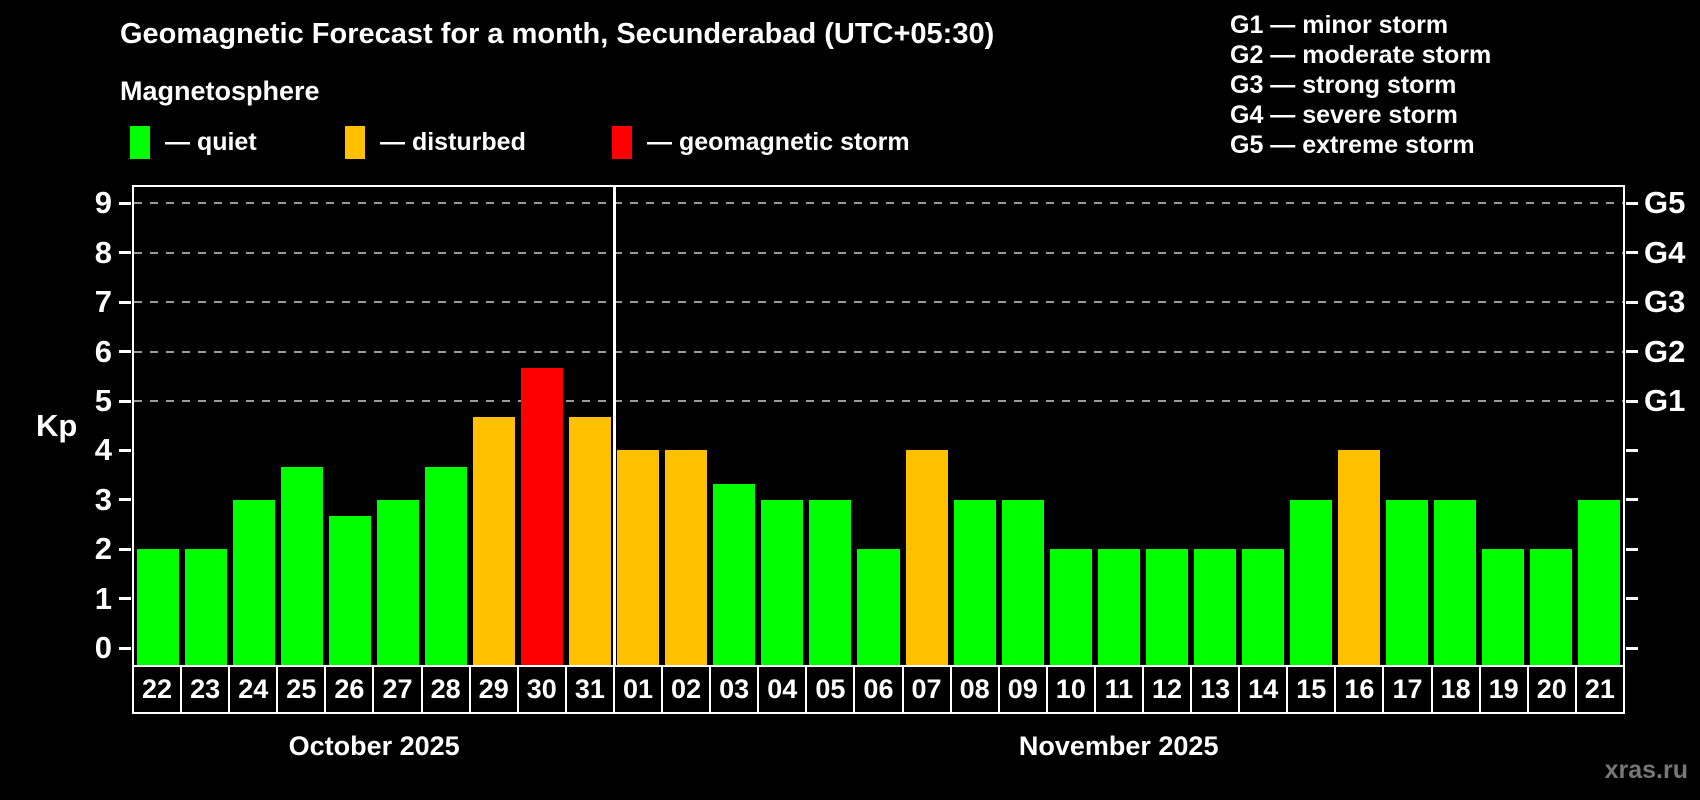 This screenshot has height=800, width=1700. What do you see at coordinates (103, 302) in the screenshot?
I see `y-axis-tick-label: 7` at bounding box center [103, 302].